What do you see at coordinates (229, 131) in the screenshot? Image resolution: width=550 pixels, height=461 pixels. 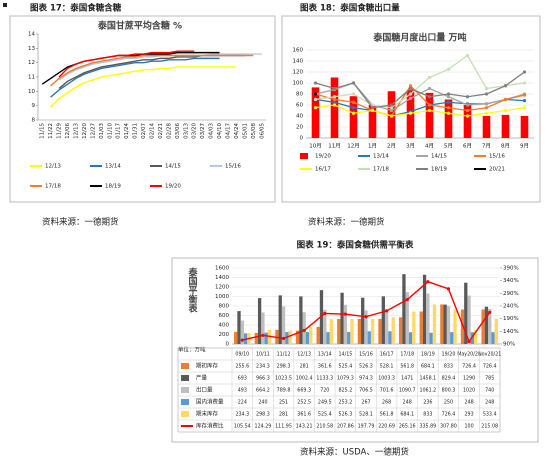 I see `x-tick-label: 04/17` at bounding box center [229, 131].